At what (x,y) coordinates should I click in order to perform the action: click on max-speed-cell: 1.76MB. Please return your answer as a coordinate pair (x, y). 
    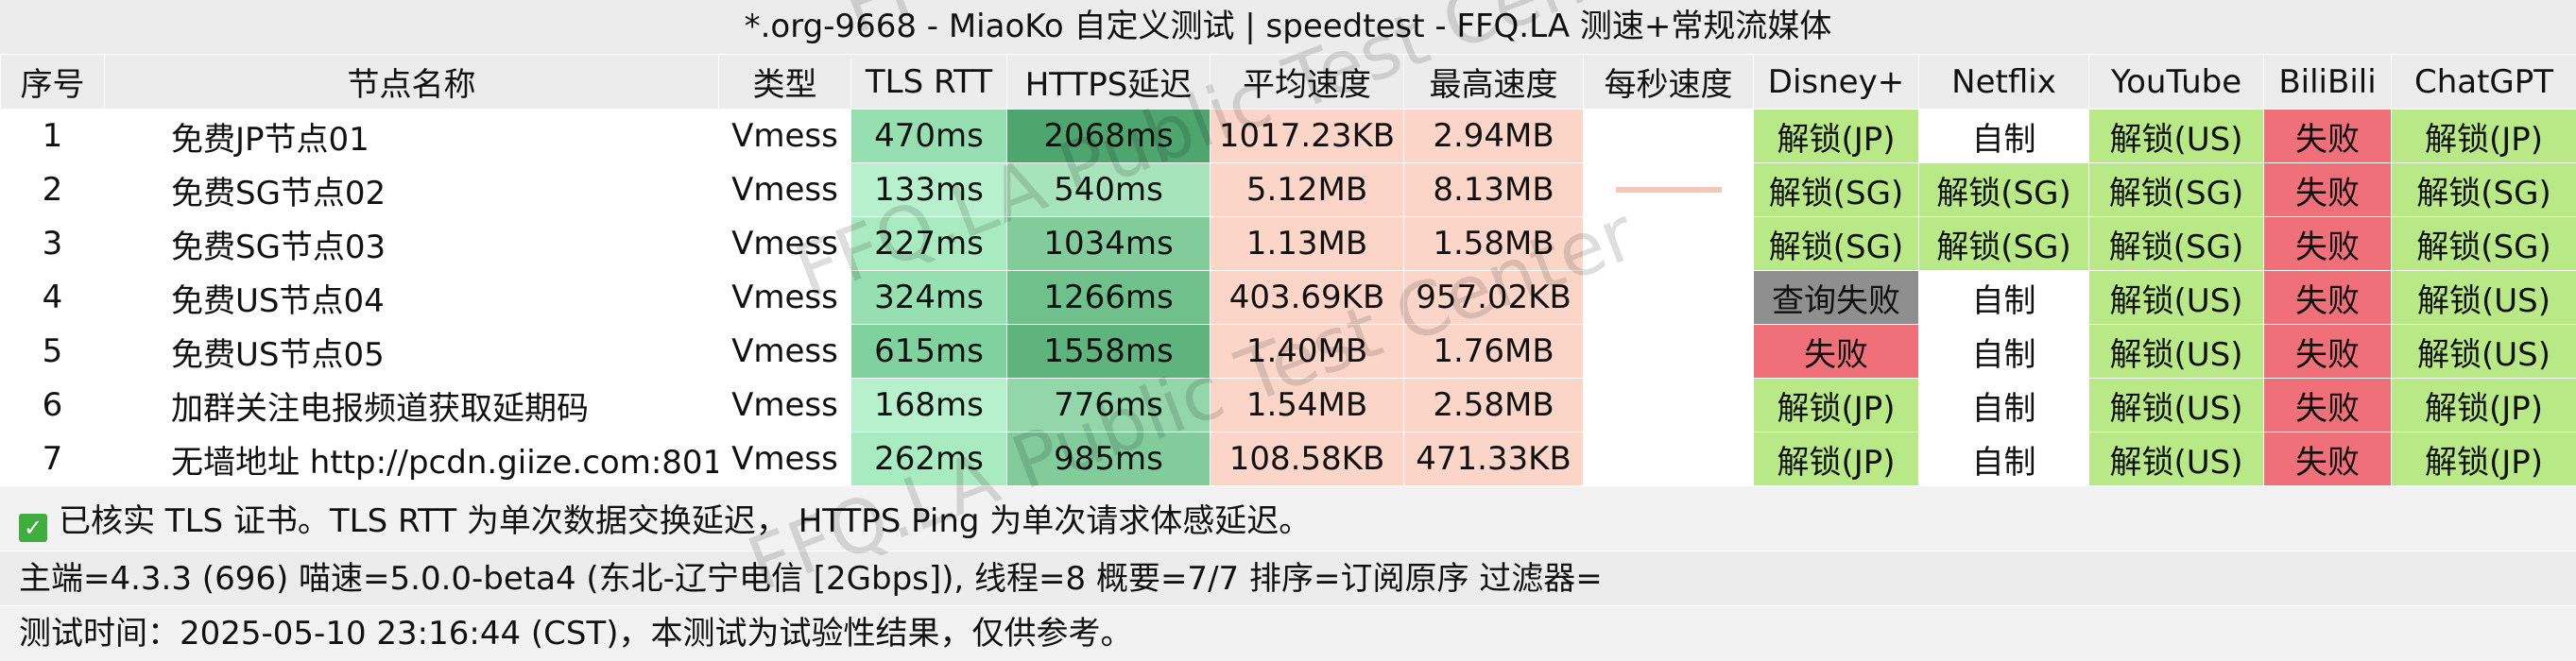
    Looking at the image, I should click on (1494, 352).